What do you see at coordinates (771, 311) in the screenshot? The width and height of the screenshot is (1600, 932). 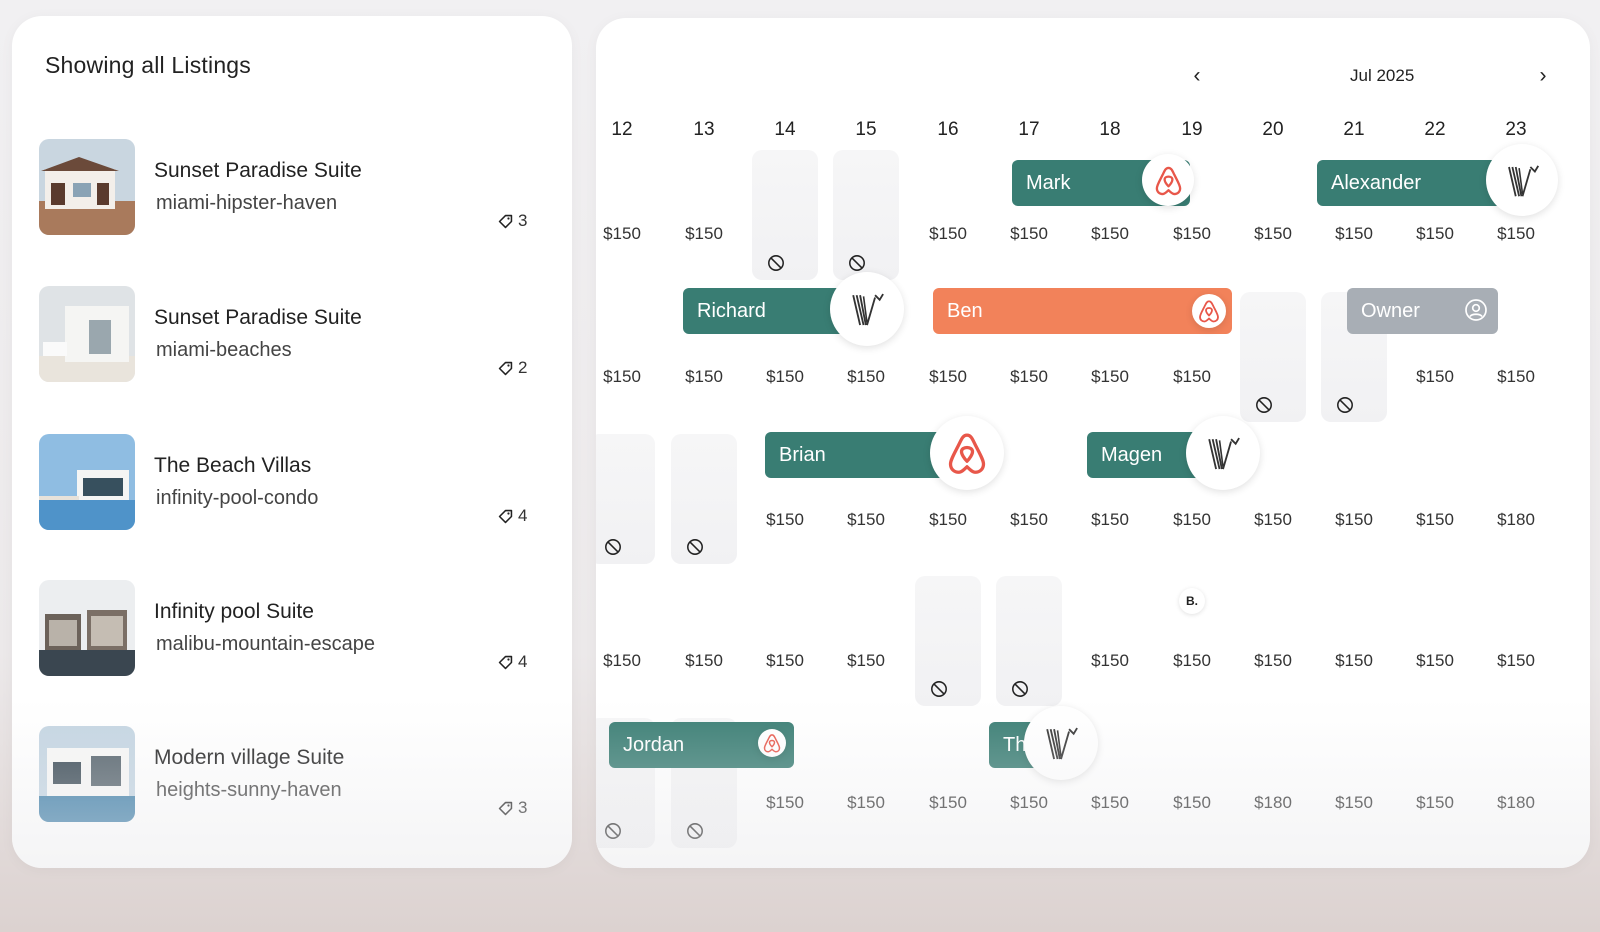 I see `booking-richard: Richard` at bounding box center [771, 311].